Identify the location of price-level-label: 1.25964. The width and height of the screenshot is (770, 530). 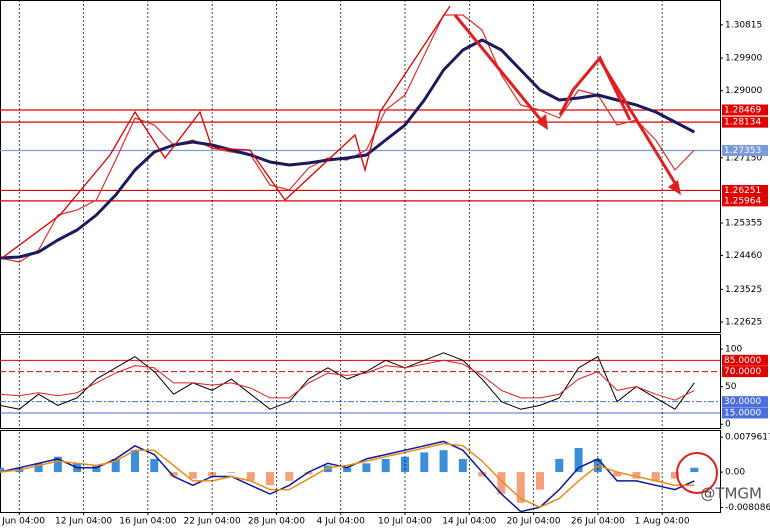
(742, 201).